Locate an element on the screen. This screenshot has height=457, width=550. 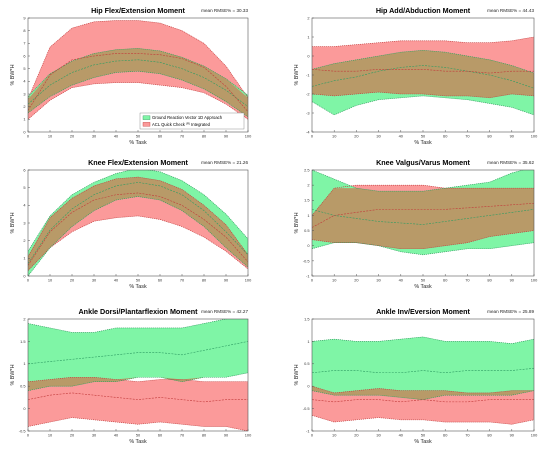
y-tick-label: 2 is located at coordinates (24, 318).